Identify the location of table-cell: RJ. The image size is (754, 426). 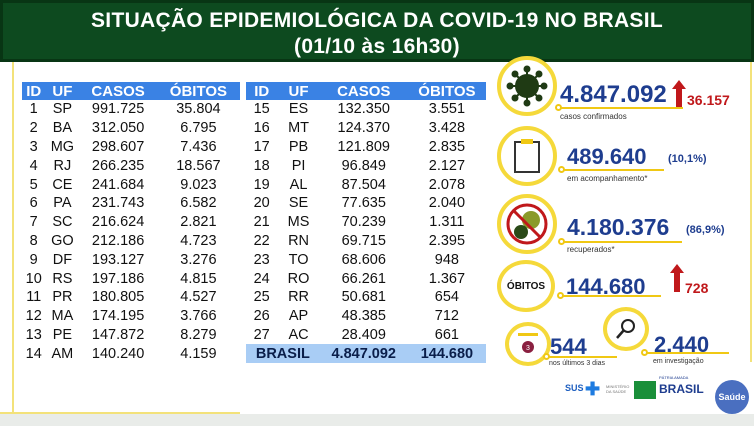
(62, 165).